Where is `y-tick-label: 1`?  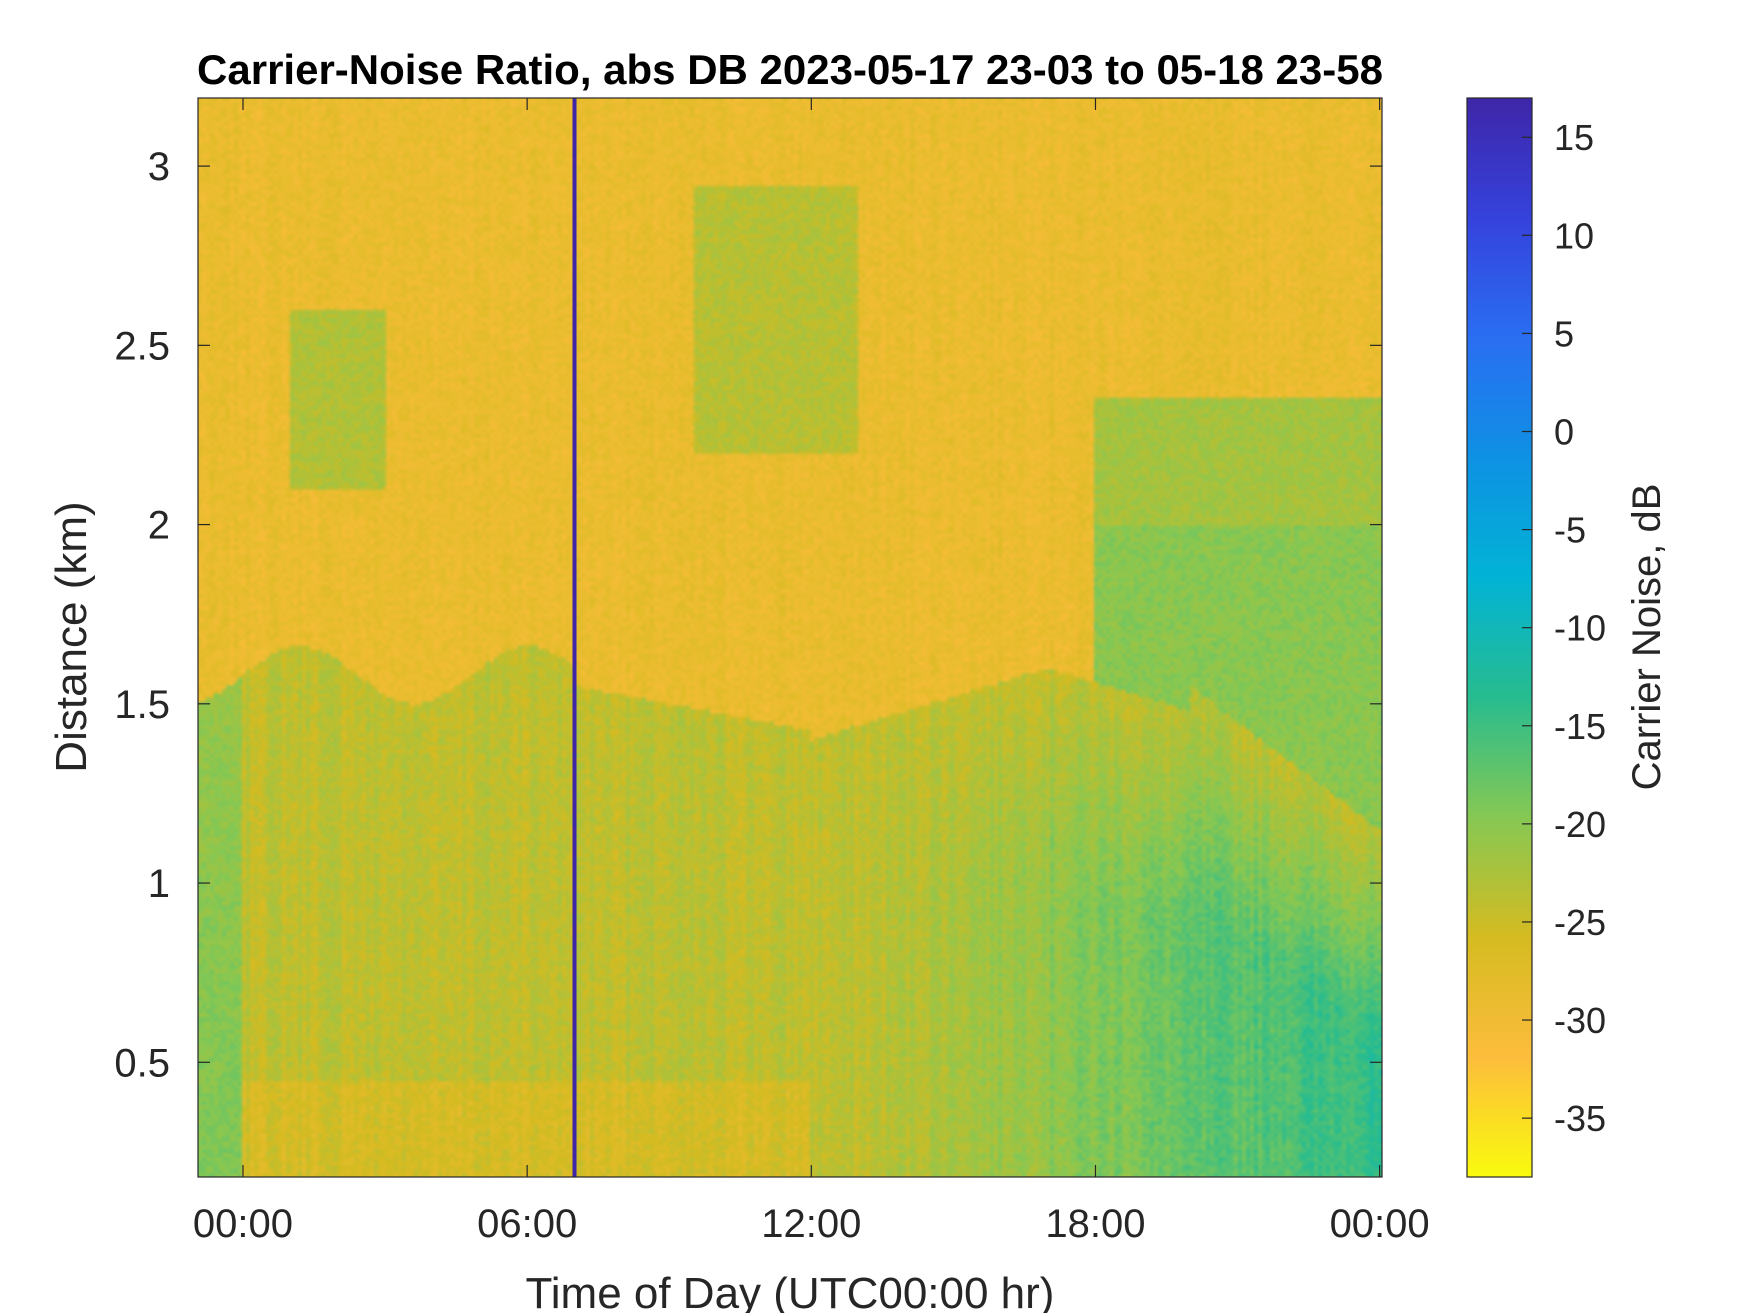
y-tick-label: 1 is located at coordinates (159, 884).